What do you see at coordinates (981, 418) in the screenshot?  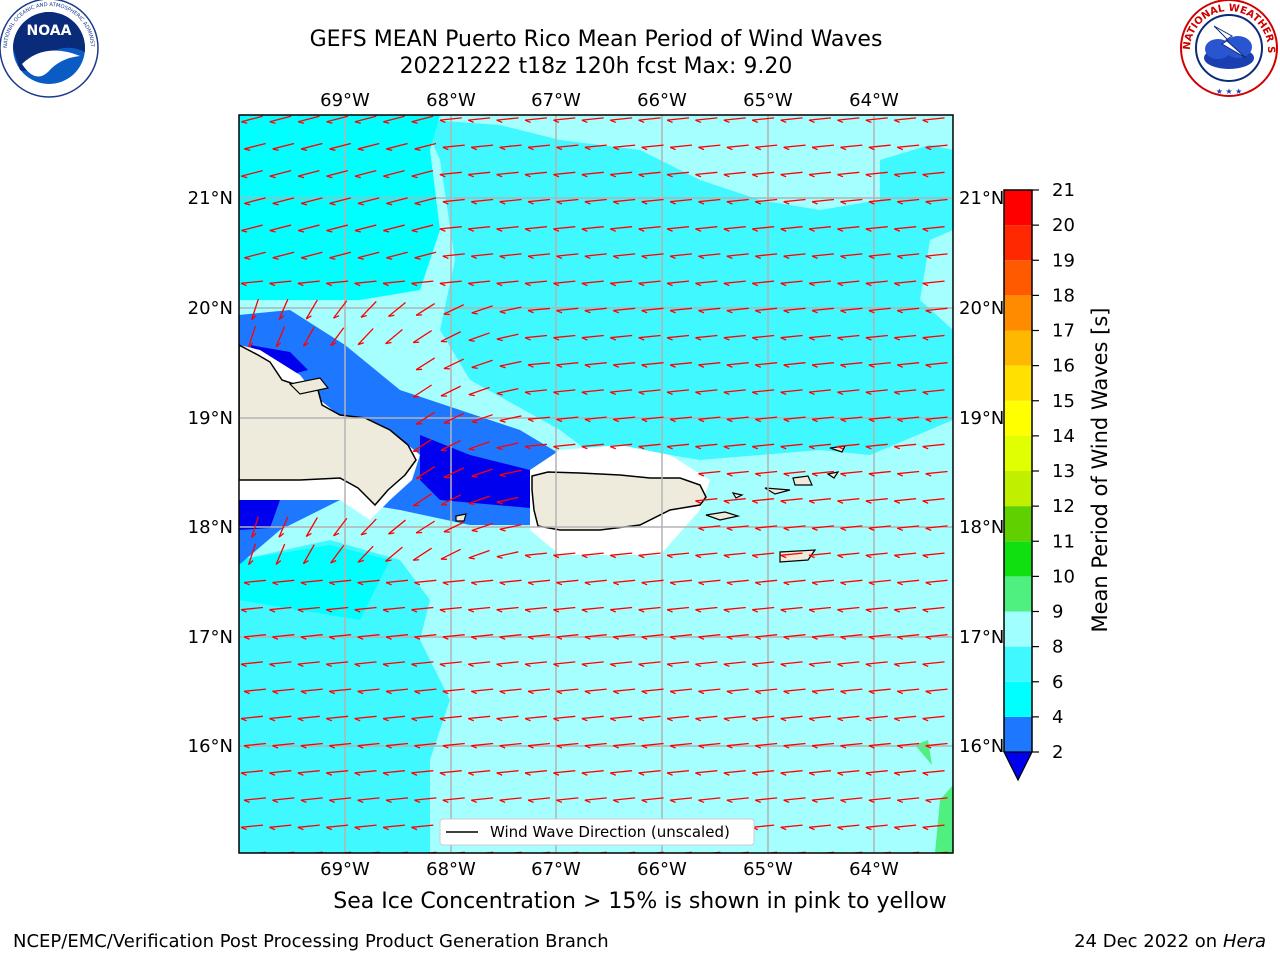 I see `lat-tick-right: 19°N` at bounding box center [981, 418].